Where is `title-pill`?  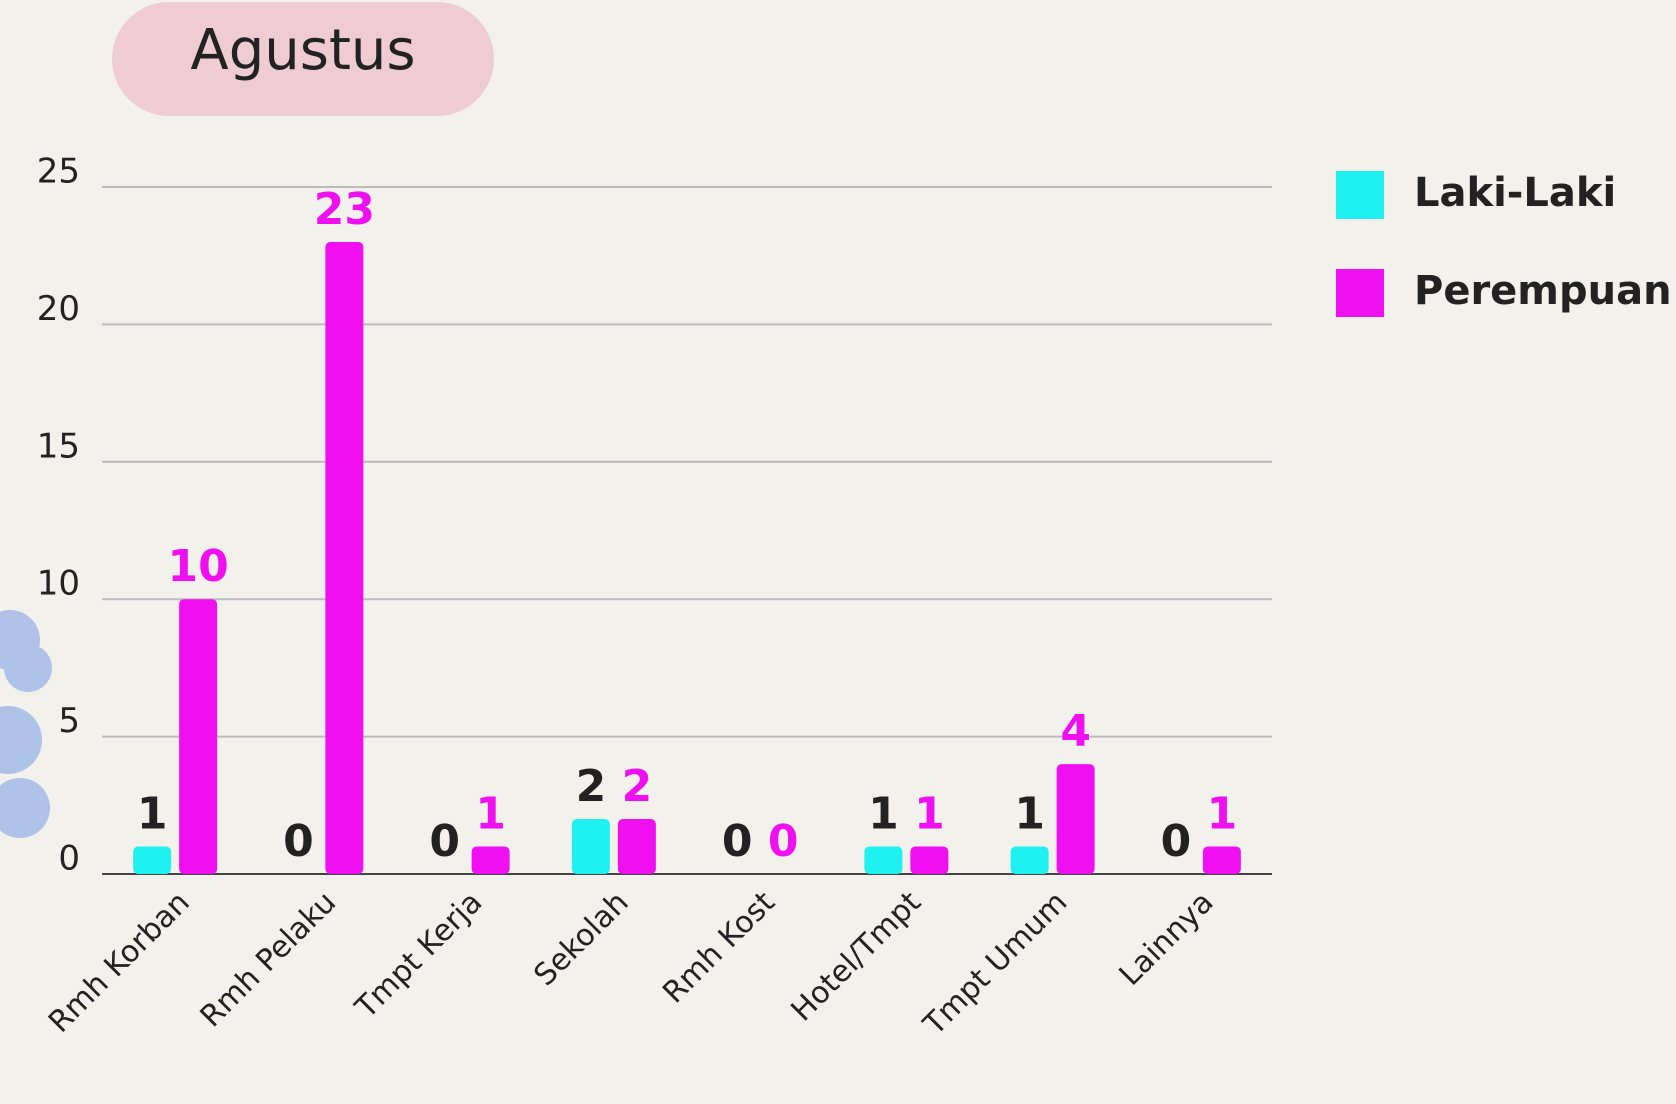
title-pill is located at coordinates (303, 59).